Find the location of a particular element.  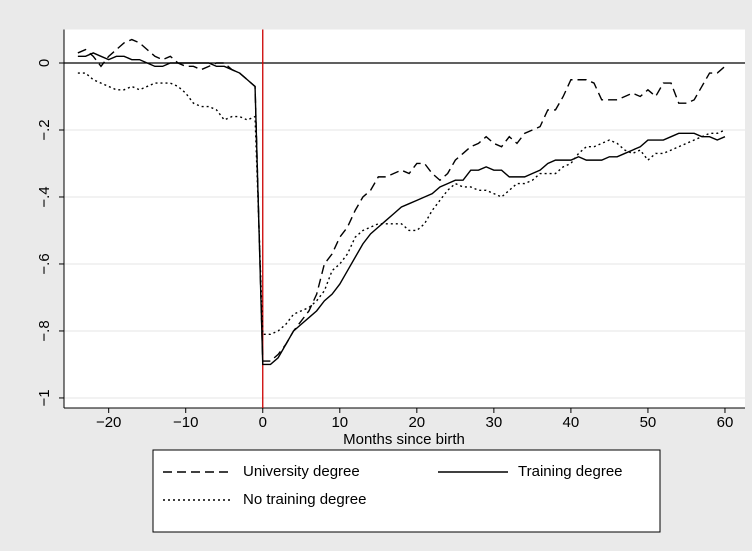

y-tick-label: −.8 is located at coordinates (44, 330).